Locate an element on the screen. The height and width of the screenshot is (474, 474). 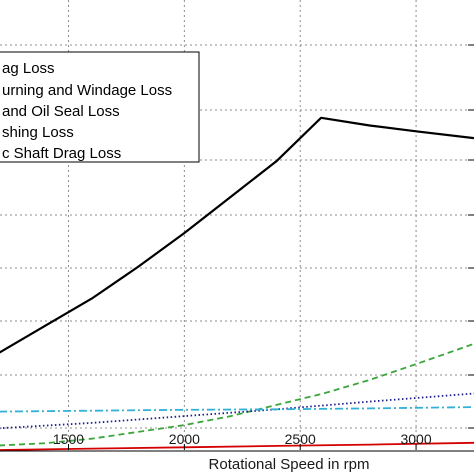
x-tick-label: 2500 is located at coordinates (300, 439).